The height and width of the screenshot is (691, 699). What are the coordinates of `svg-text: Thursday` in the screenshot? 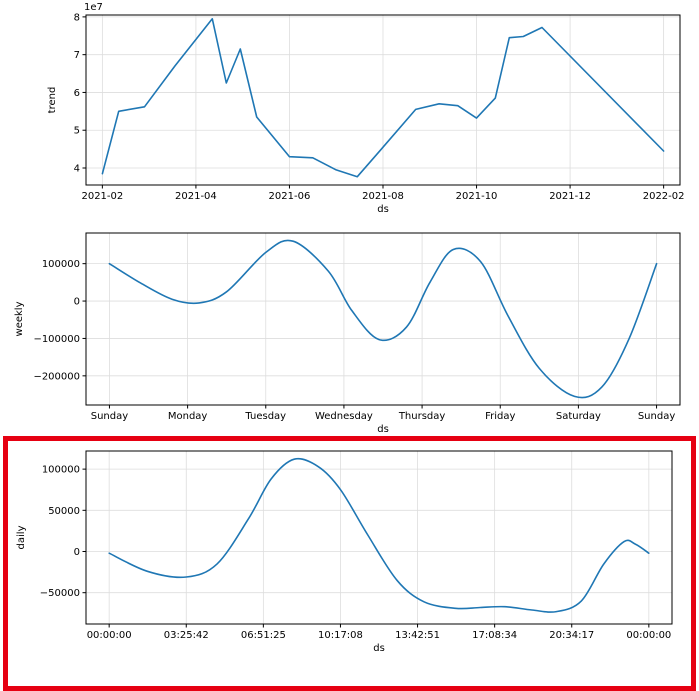 It's located at (422, 416).